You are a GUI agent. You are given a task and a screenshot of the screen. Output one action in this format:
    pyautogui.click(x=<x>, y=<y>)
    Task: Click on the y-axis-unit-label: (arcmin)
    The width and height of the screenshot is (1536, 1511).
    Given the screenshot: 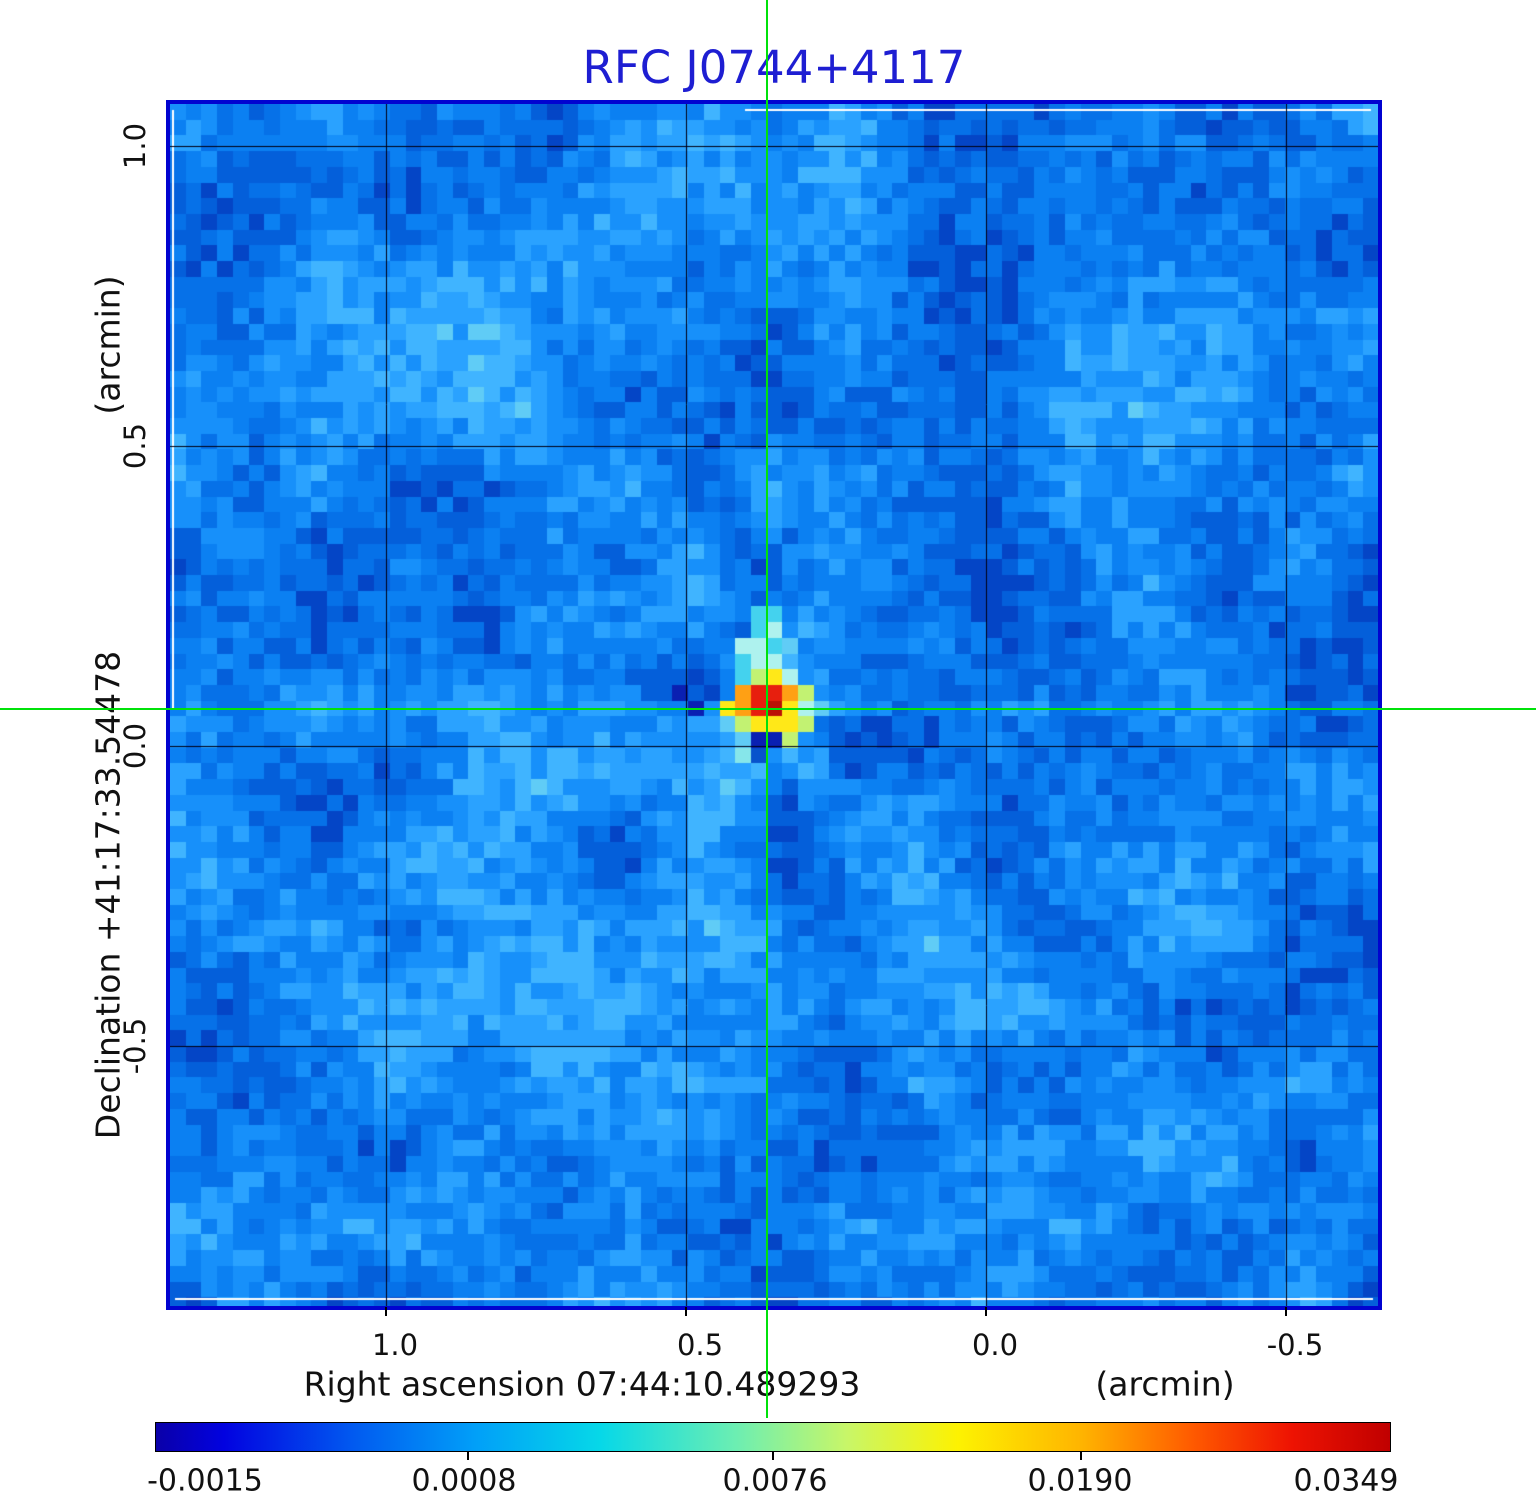 What is the action you would take?
    pyautogui.click(x=108, y=345)
    